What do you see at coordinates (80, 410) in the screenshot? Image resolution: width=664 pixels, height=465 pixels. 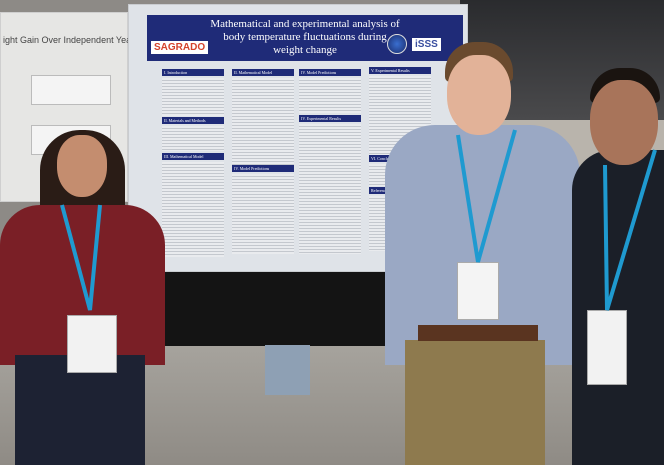 I see `dark-pants` at bounding box center [80, 410].